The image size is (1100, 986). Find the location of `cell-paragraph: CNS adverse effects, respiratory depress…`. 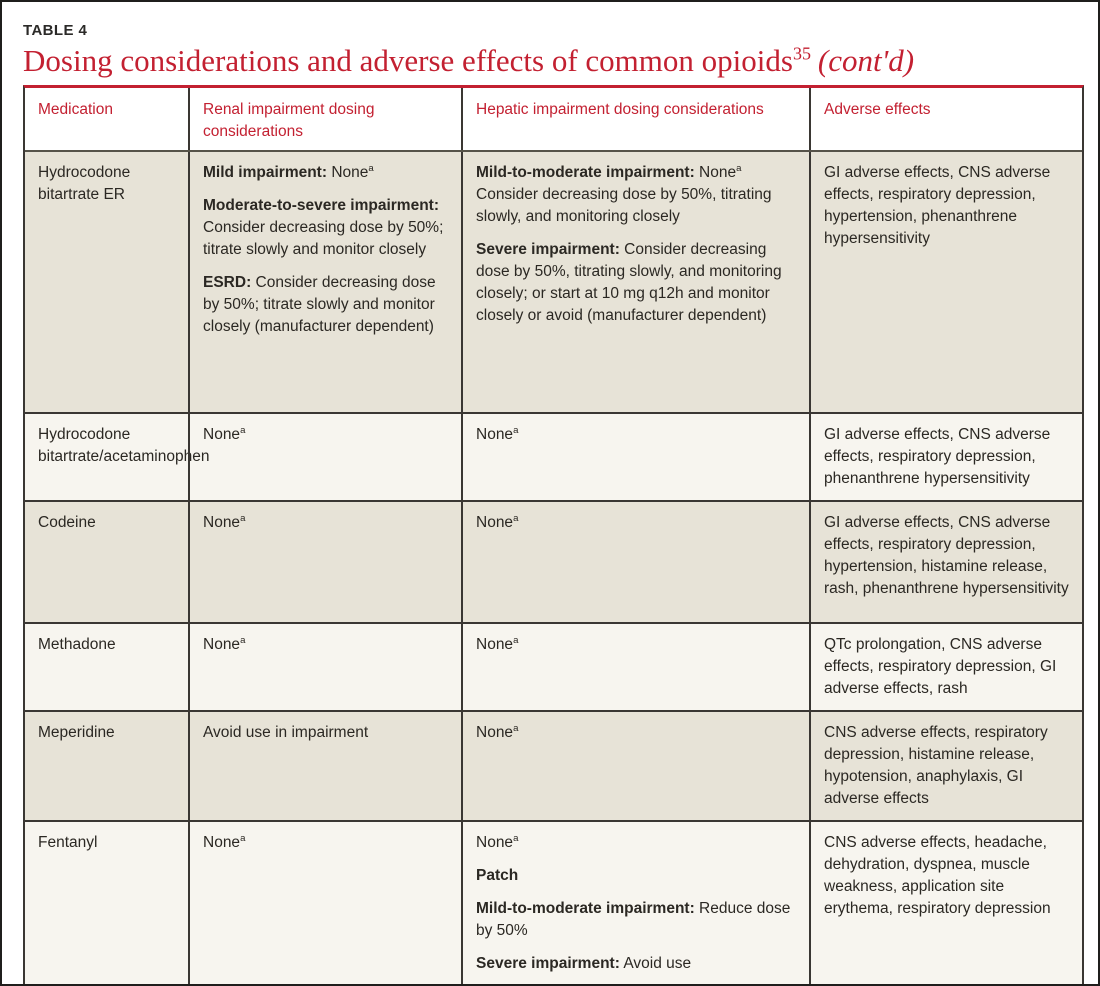

cell-paragraph: CNS adverse effects, respiratory depress… is located at coordinates (947, 766).